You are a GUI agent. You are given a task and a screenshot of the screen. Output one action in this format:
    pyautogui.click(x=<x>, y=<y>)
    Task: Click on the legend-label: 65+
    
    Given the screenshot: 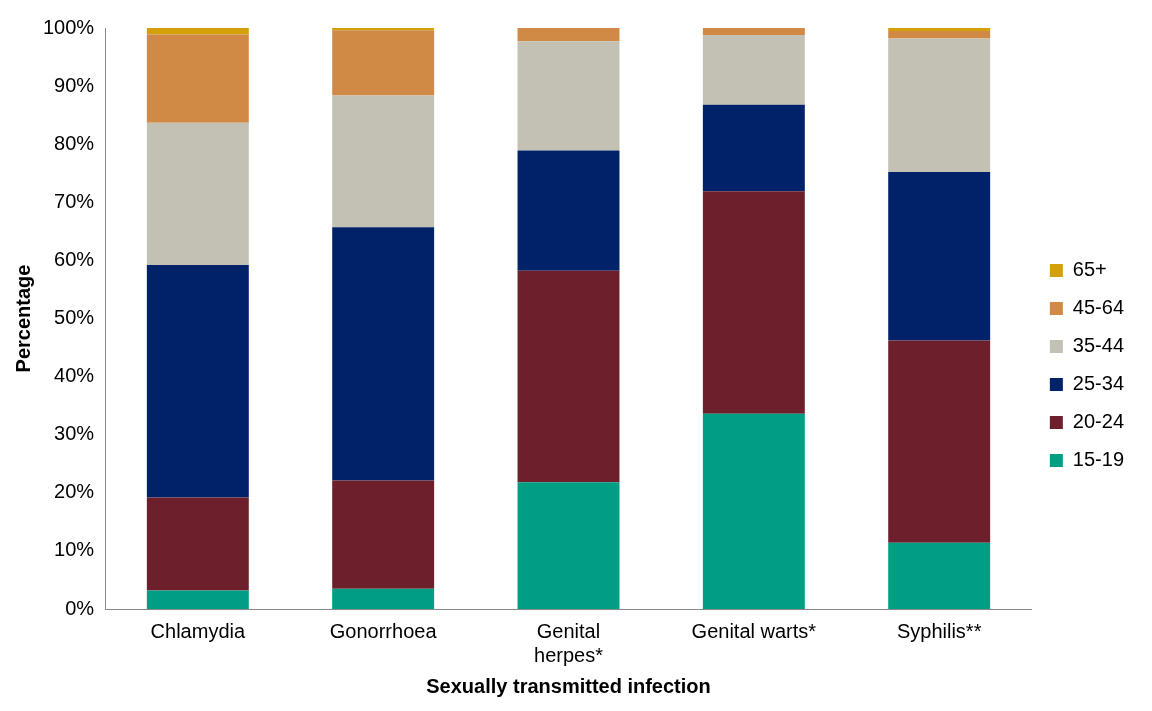 What is the action you would take?
    pyautogui.click(x=1089, y=269)
    